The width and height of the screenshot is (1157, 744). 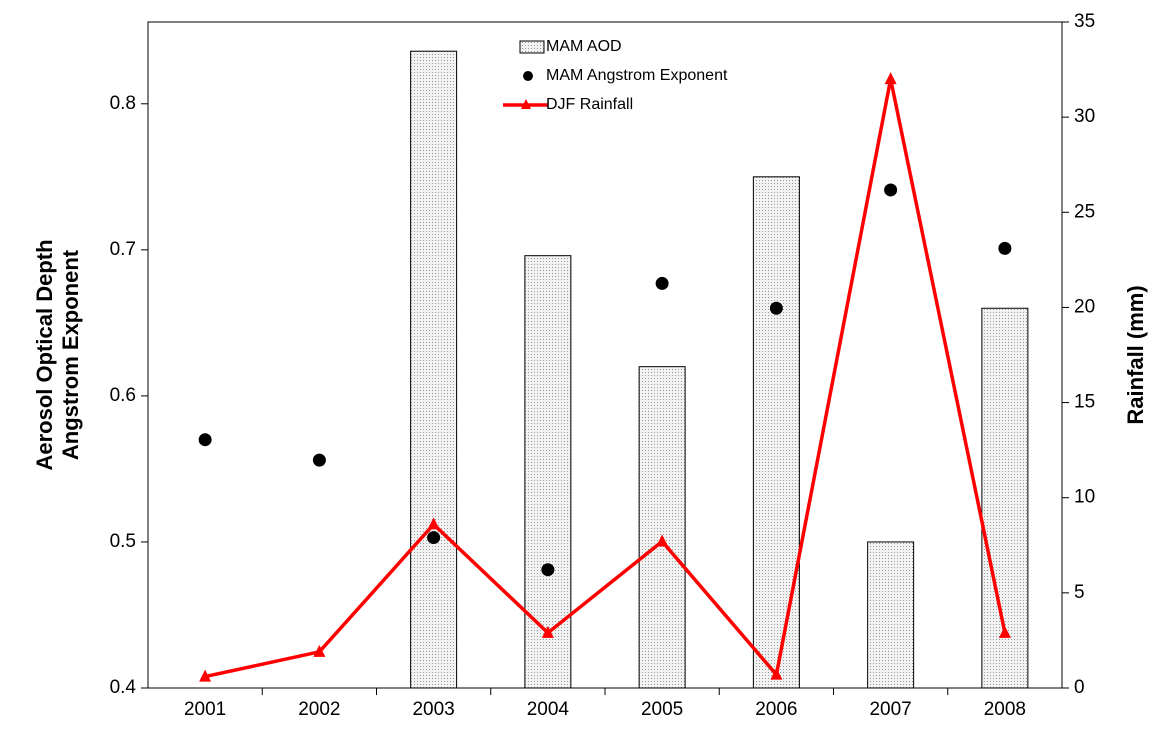 What do you see at coordinates (1084, 21) in the screenshot?
I see `y2-tick-label: 35` at bounding box center [1084, 21].